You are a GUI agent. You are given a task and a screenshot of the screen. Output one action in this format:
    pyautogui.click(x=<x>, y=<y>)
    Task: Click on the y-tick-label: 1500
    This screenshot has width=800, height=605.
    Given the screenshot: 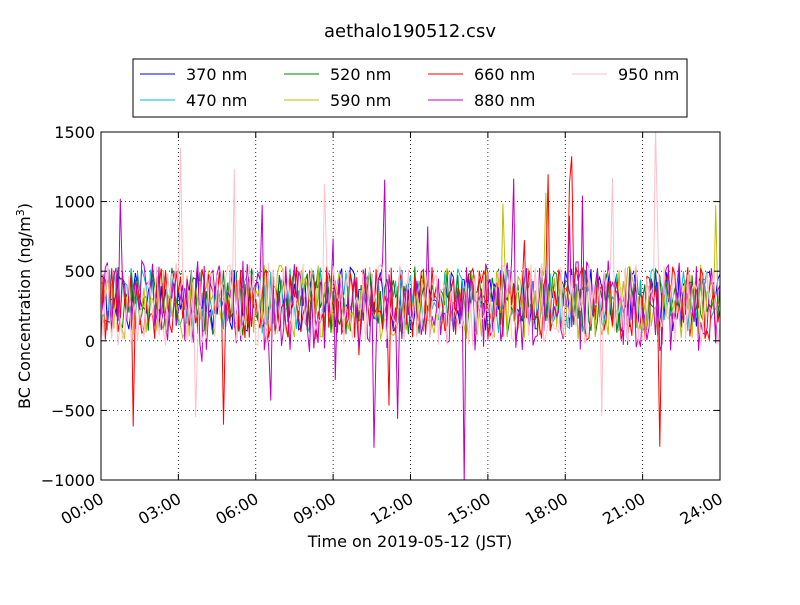 What is the action you would take?
    pyautogui.click(x=74, y=132)
    